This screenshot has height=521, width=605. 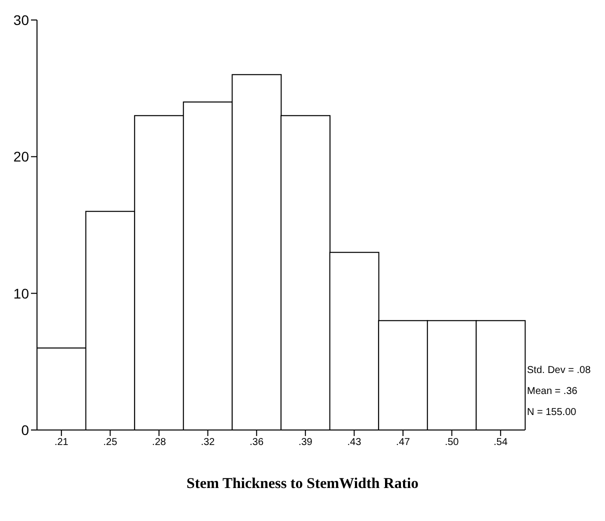 What do you see at coordinates (208, 442) in the screenshot?
I see `x-tick-label: .32` at bounding box center [208, 442].